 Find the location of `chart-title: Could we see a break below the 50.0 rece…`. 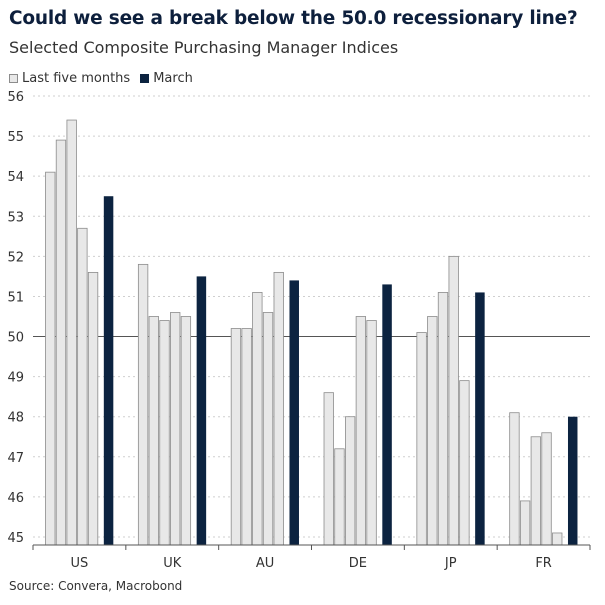

chart-title: Could we see a break below the 50.0 rece… is located at coordinates (293, 18).